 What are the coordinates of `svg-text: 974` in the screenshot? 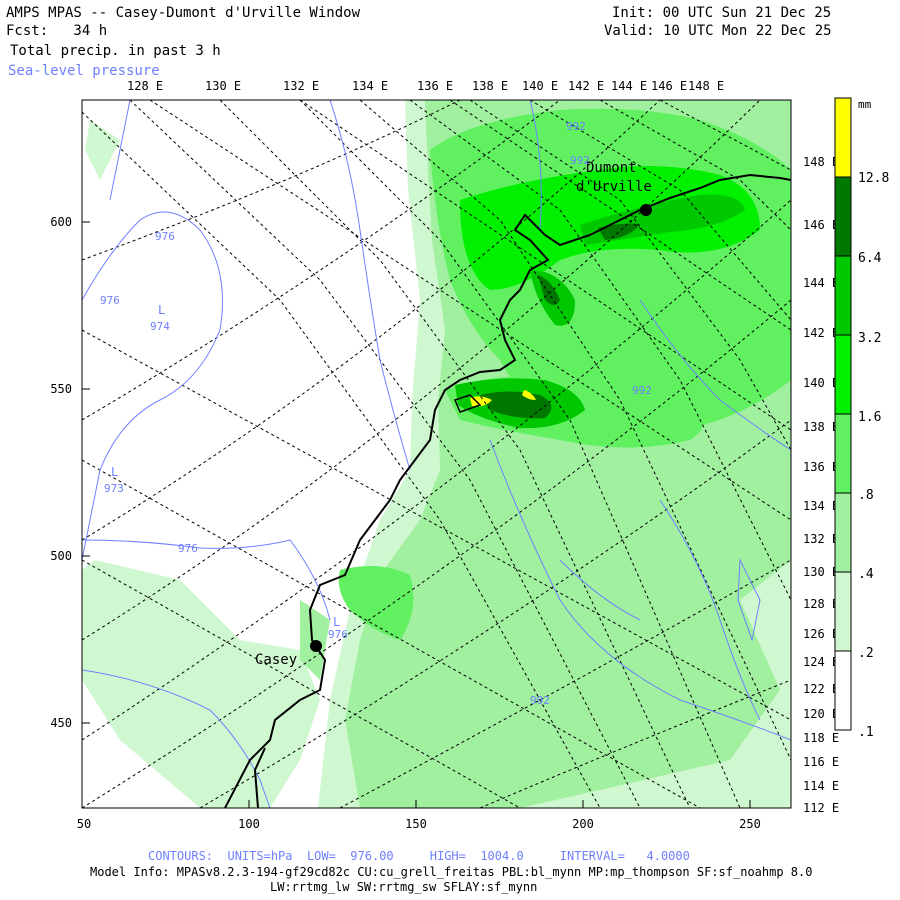 It's located at (160, 326).